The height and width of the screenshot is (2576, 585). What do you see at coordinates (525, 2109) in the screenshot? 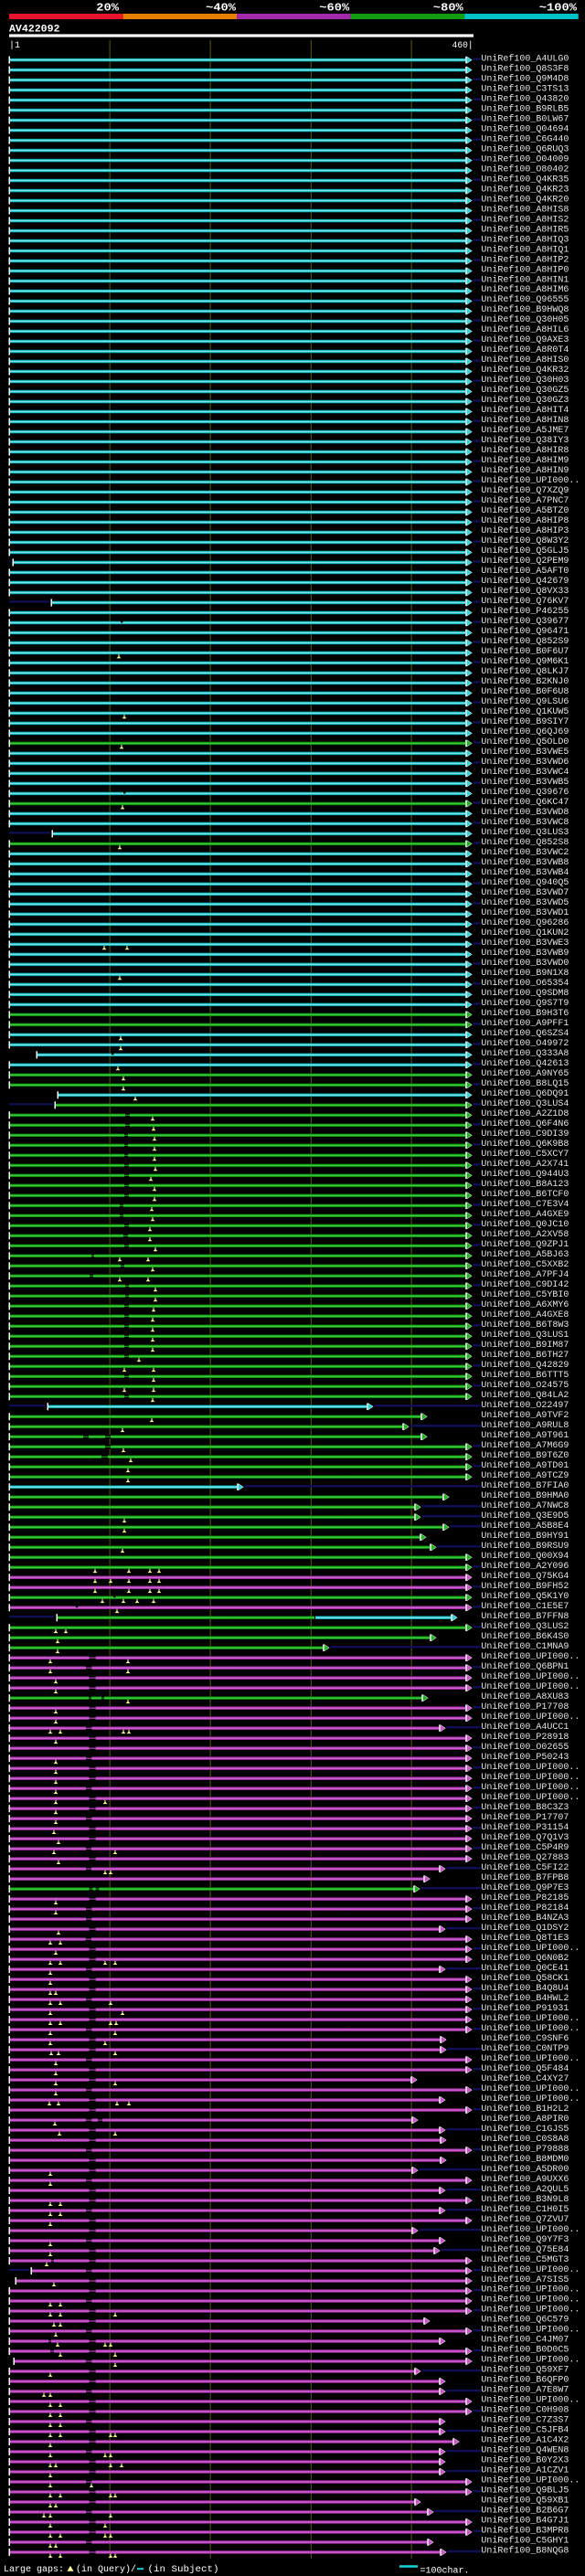
I see `svg-text: UniRef100_B1H2L2` at bounding box center [525, 2109].